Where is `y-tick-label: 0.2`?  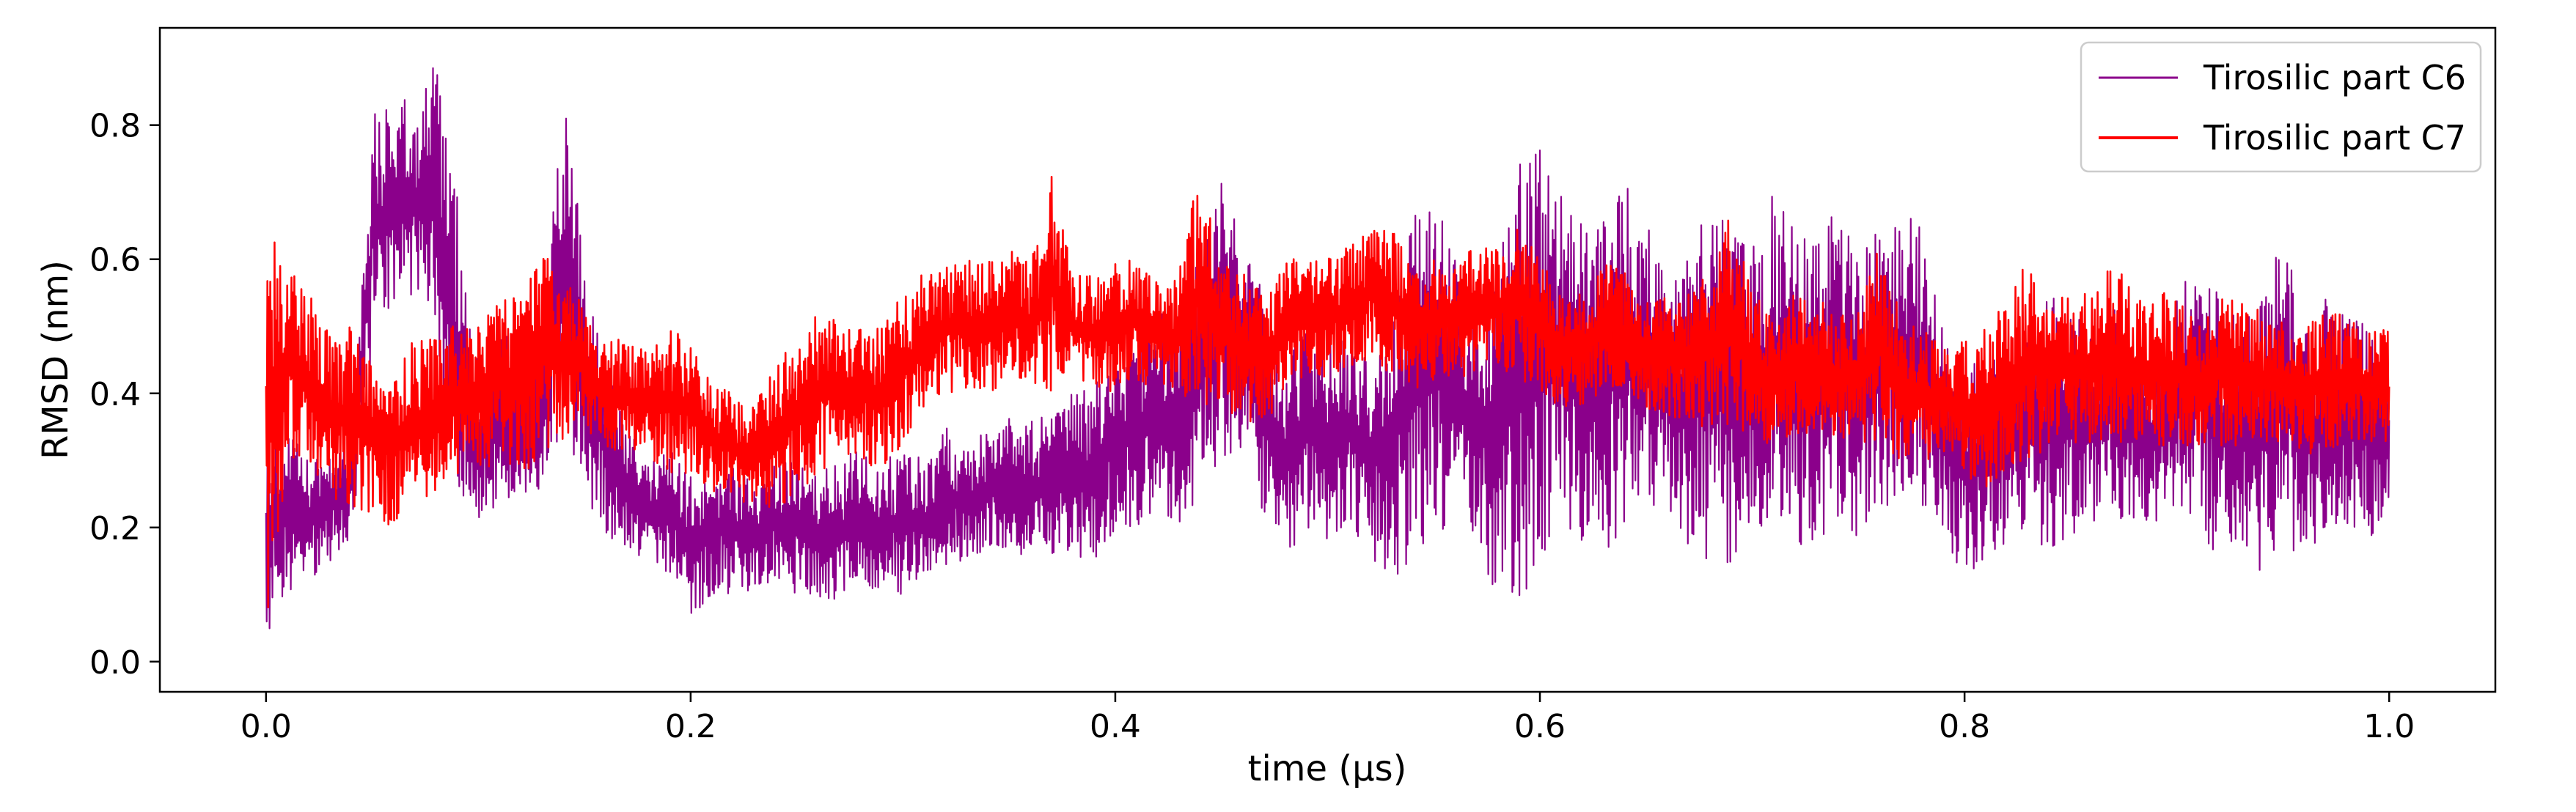
y-tick-label: 0.2 is located at coordinates (115, 528).